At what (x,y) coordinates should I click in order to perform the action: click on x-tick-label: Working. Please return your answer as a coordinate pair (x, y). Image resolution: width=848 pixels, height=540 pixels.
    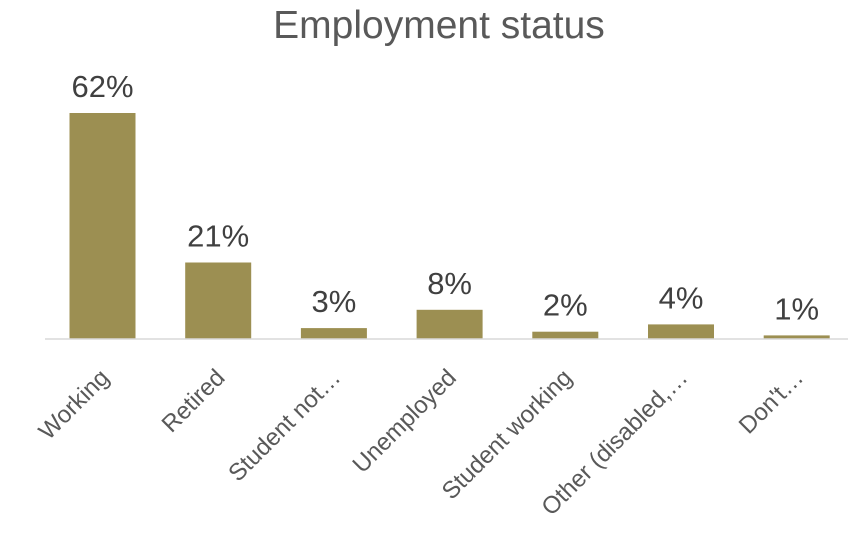
    Looking at the image, I should click on (74, 404).